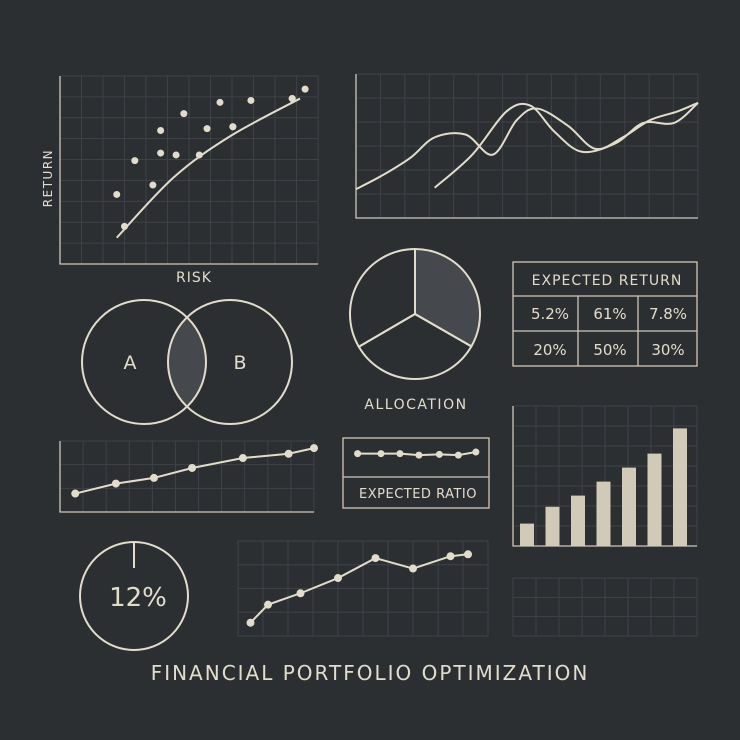 The height and width of the screenshot is (740, 740). What do you see at coordinates (566, 145) in the screenshot?
I see `curve-series-b` at bounding box center [566, 145].